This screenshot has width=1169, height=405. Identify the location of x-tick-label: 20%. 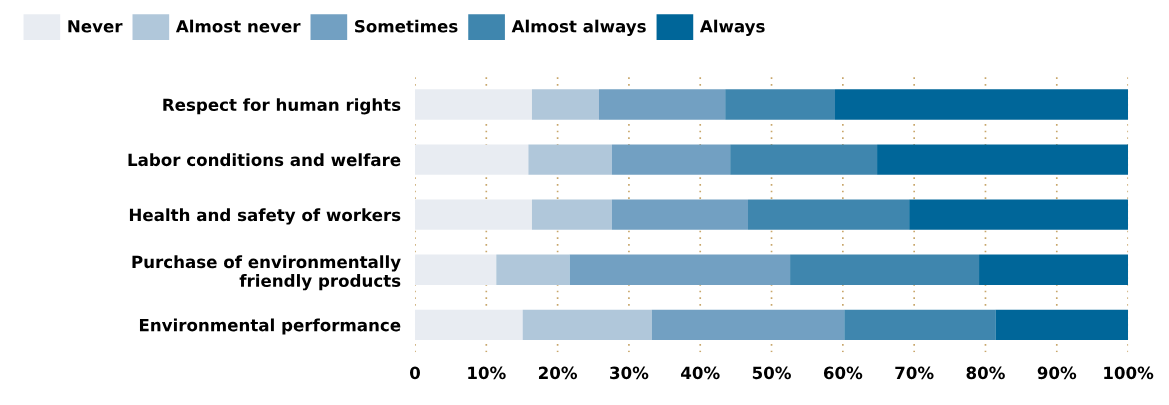
(558, 373).